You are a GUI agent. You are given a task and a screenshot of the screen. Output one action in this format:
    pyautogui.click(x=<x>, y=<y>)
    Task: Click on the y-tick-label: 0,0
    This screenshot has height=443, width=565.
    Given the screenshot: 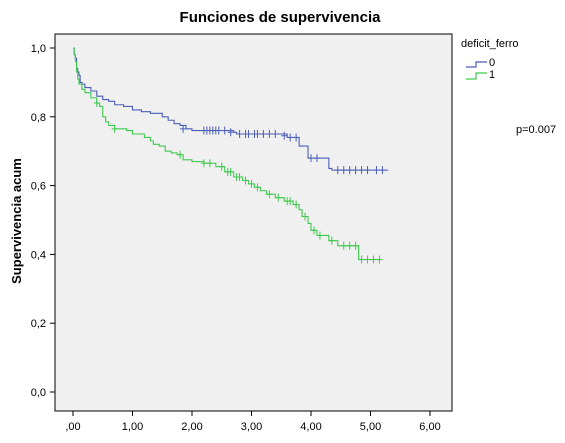 What is the action you would take?
    pyautogui.click(x=38, y=393)
    